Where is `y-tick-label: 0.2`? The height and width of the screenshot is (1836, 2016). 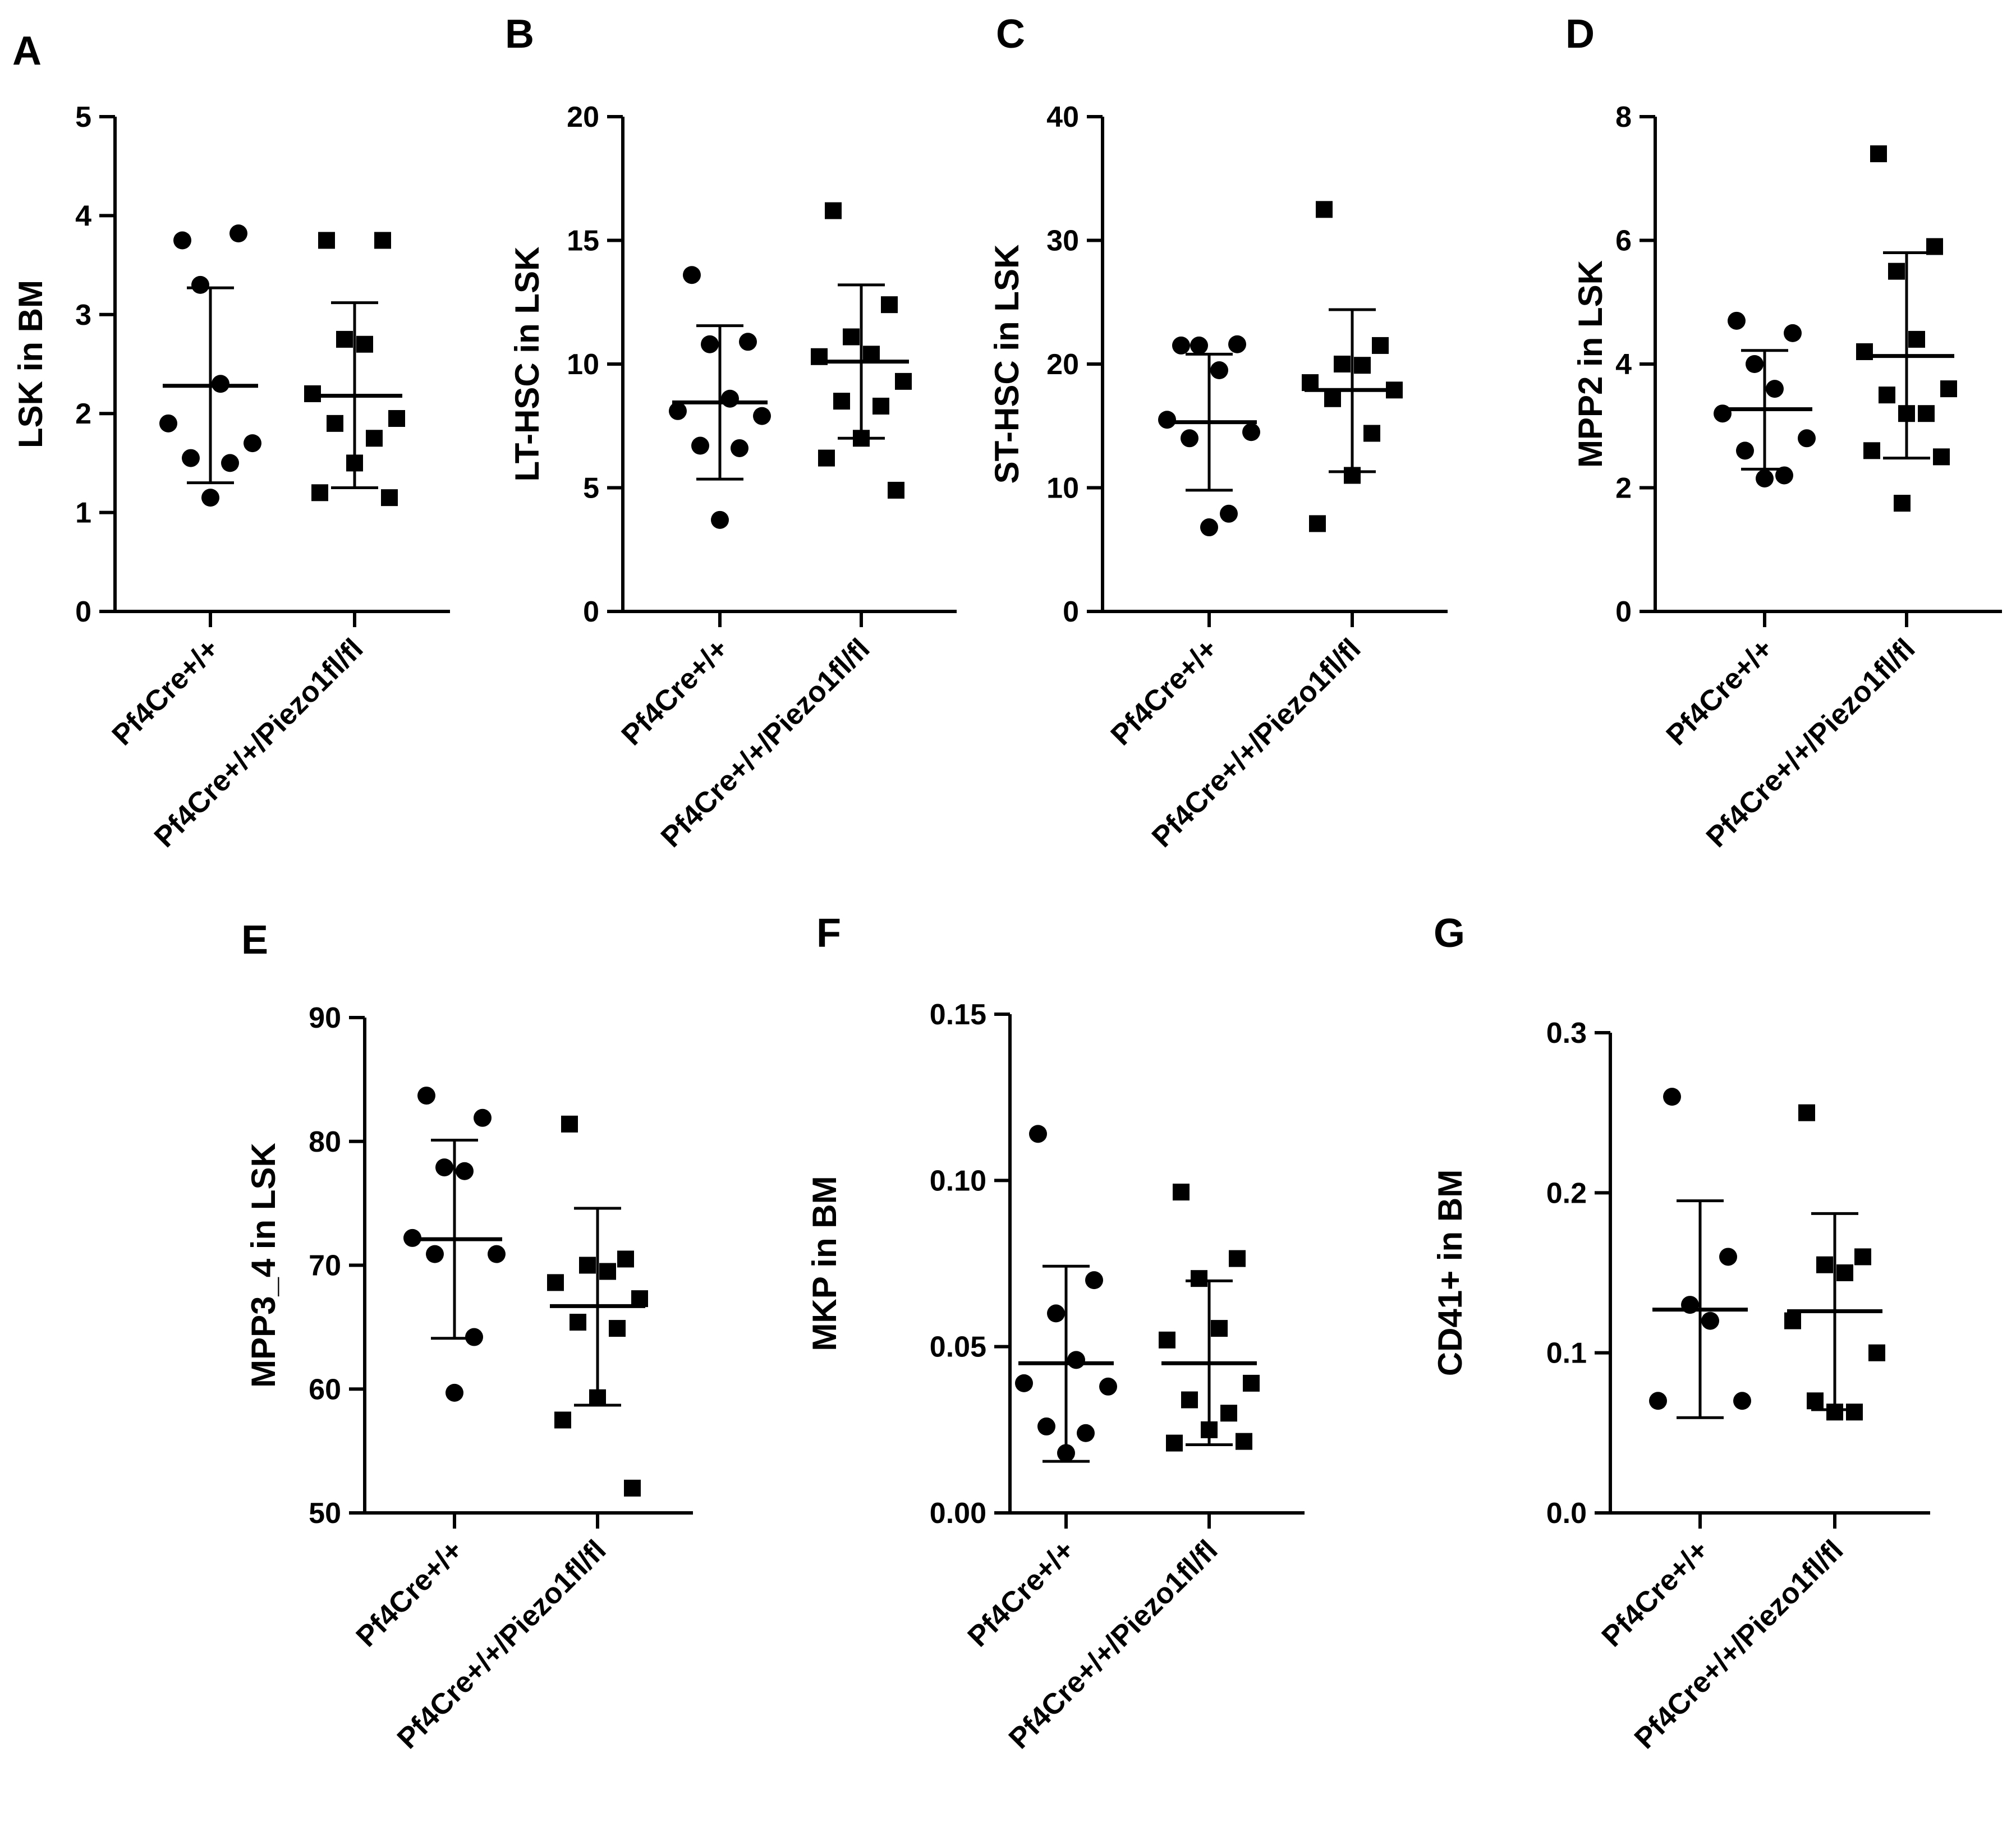 y-tick-label: 0.2 is located at coordinates (1566, 1193).